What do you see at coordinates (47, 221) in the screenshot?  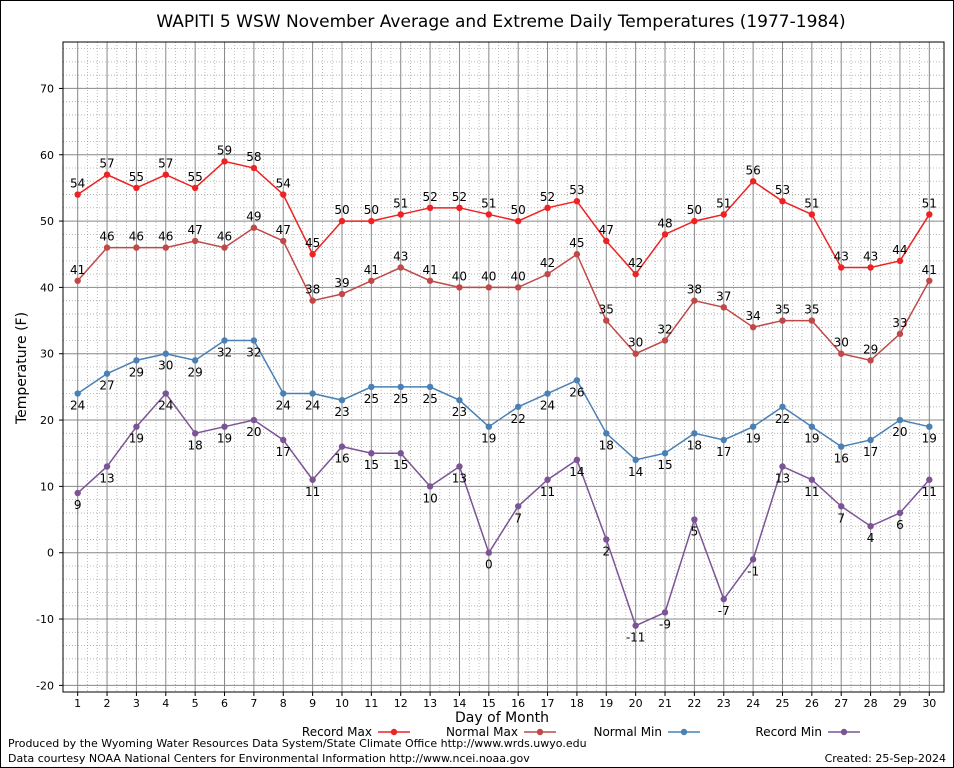 I see `y-tick-label: 50` at bounding box center [47, 221].